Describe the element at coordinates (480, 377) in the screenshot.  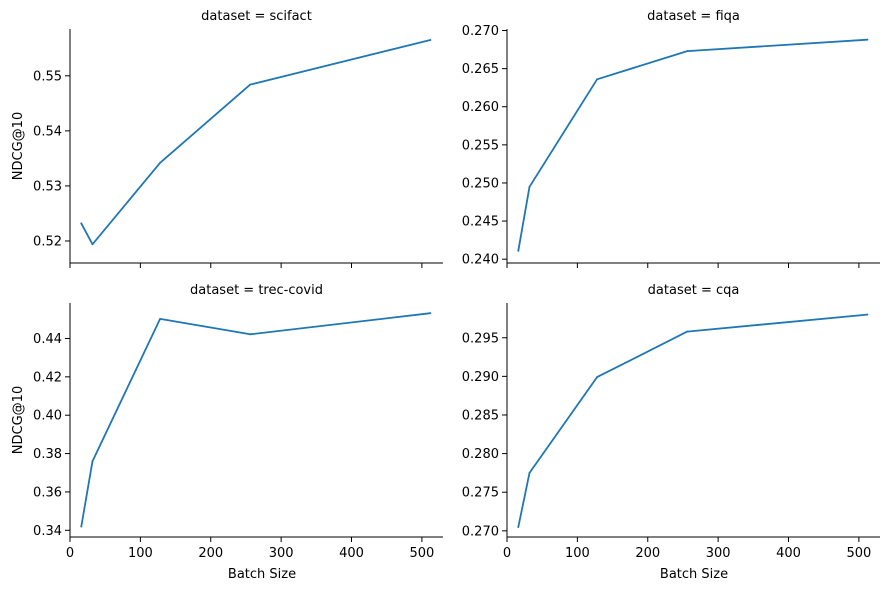
I see `y-tick-label: 0.290` at that location.